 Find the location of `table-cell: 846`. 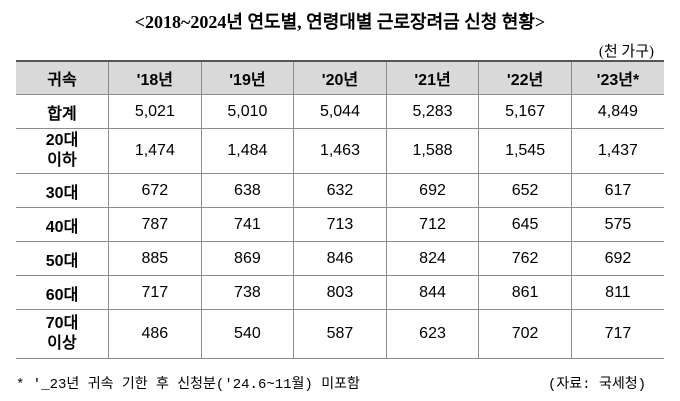

table-cell: 846 is located at coordinates (340, 258).